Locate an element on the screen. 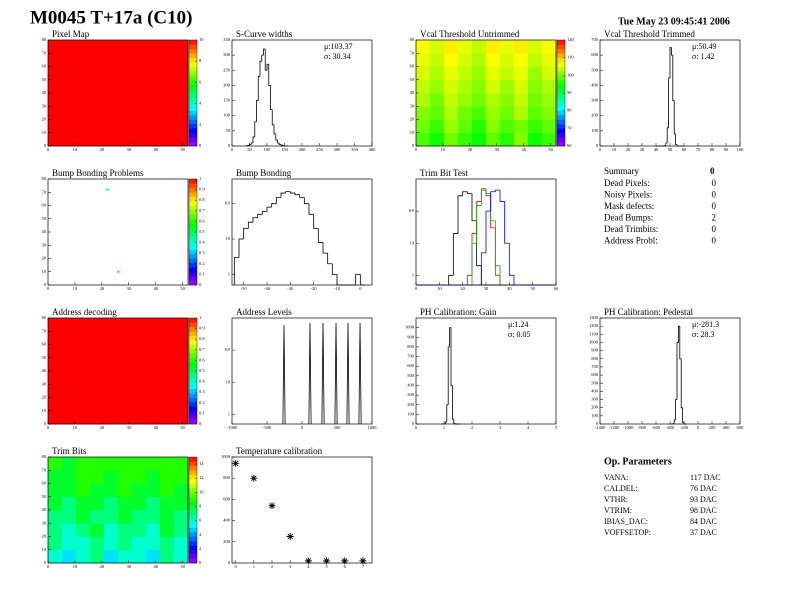 The width and height of the screenshot is (792, 612). color-scale-border is located at coordinates (193, 510).